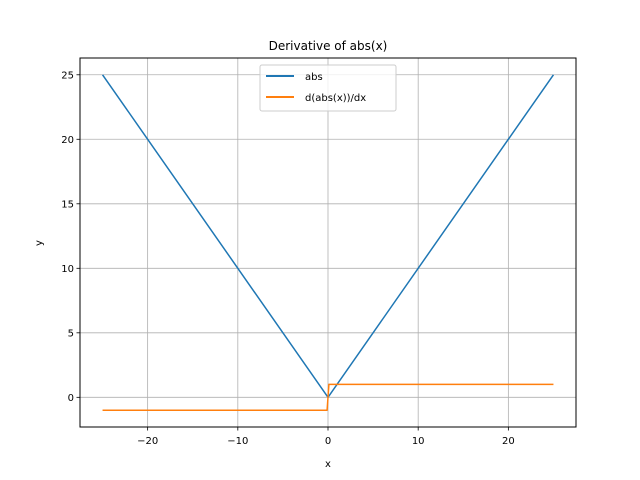 The width and height of the screenshot is (640, 480). Describe the element at coordinates (335, 98) in the screenshot. I see `legend-label-derivative: d(abs(x))/dx` at that location.